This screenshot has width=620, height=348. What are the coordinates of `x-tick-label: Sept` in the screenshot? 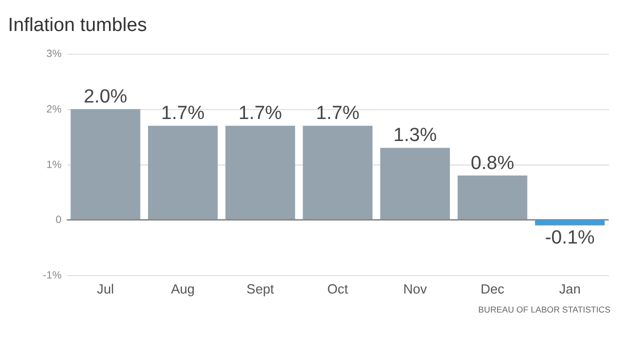 It's located at (260, 289).